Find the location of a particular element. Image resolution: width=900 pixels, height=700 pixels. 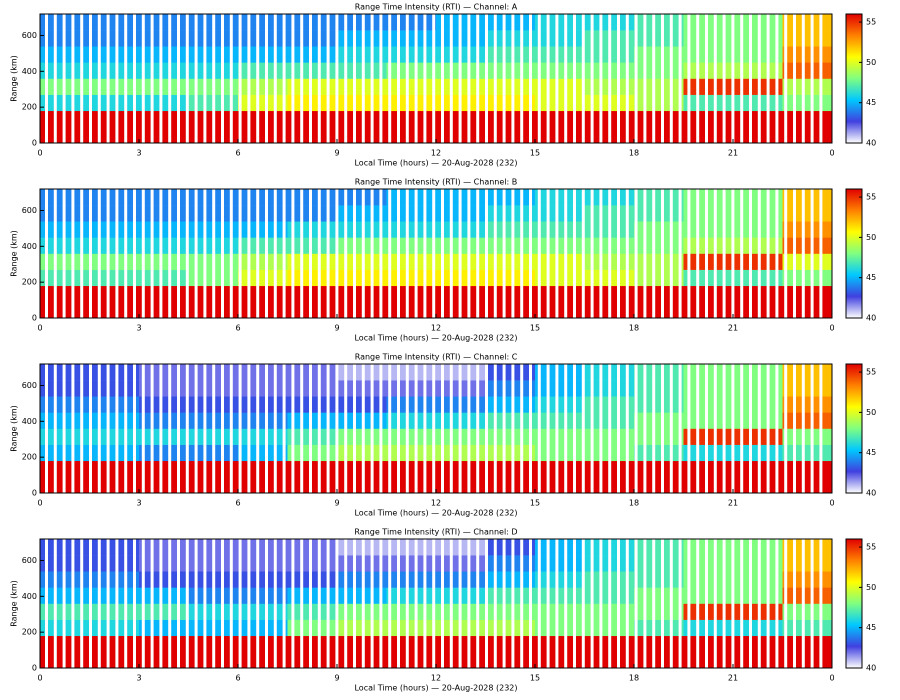

x-tick-label: 18 is located at coordinates (634, 328).